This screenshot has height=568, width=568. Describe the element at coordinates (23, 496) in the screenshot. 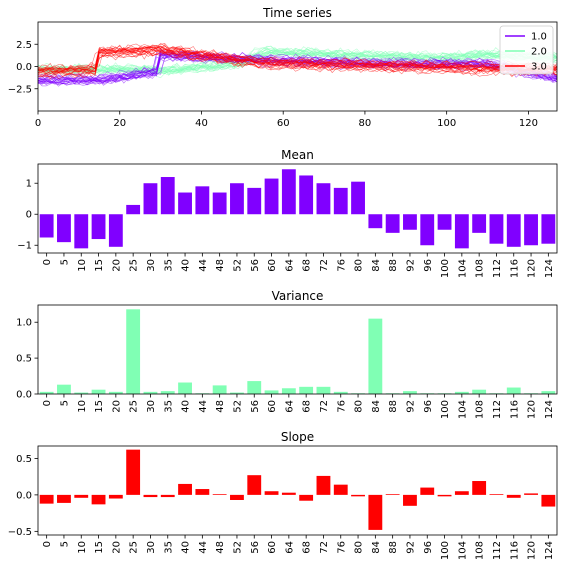

I see `slope-y-ticks: 0.5 0.0 −0.5` at that location.